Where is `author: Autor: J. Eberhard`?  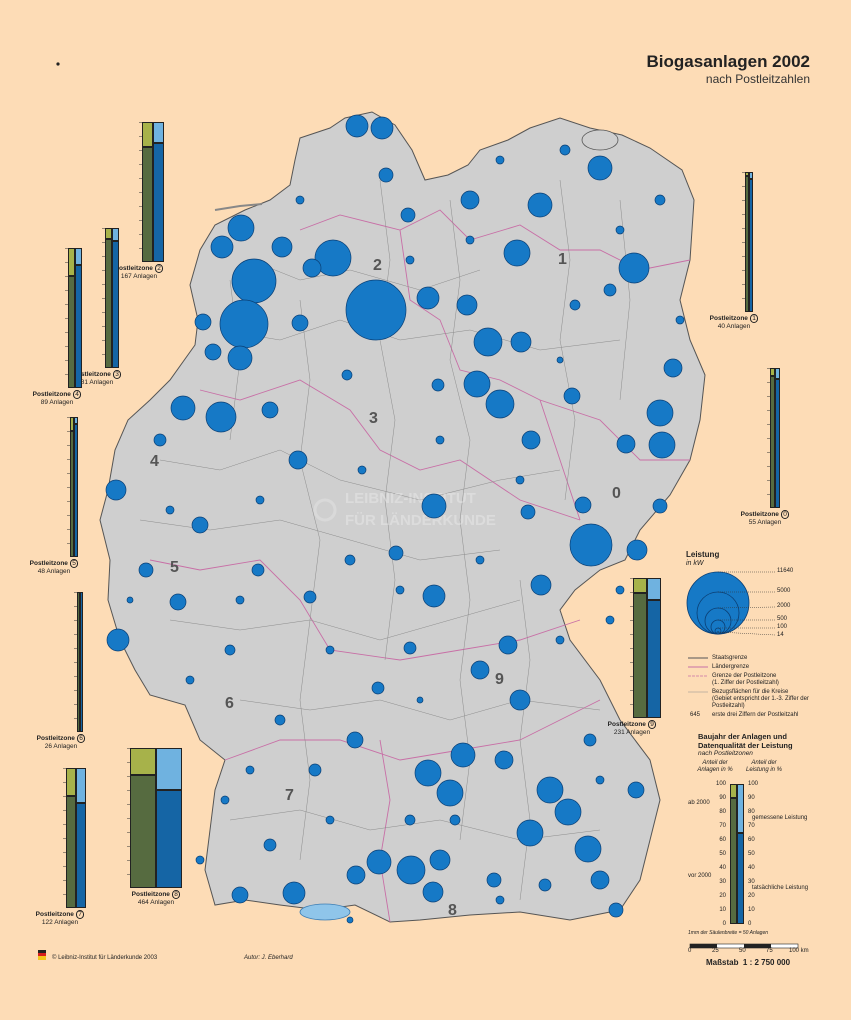
author: Autor: J. Eberhard is located at coordinates (268, 958).